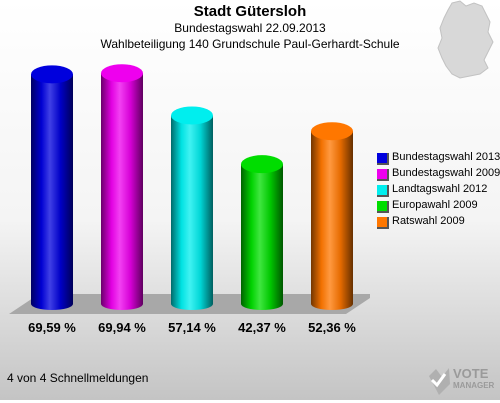  What do you see at coordinates (250, 11) in the screenshot?
I see `chart-title: Stadt Gütersloh` at bounding box center [250, 11].